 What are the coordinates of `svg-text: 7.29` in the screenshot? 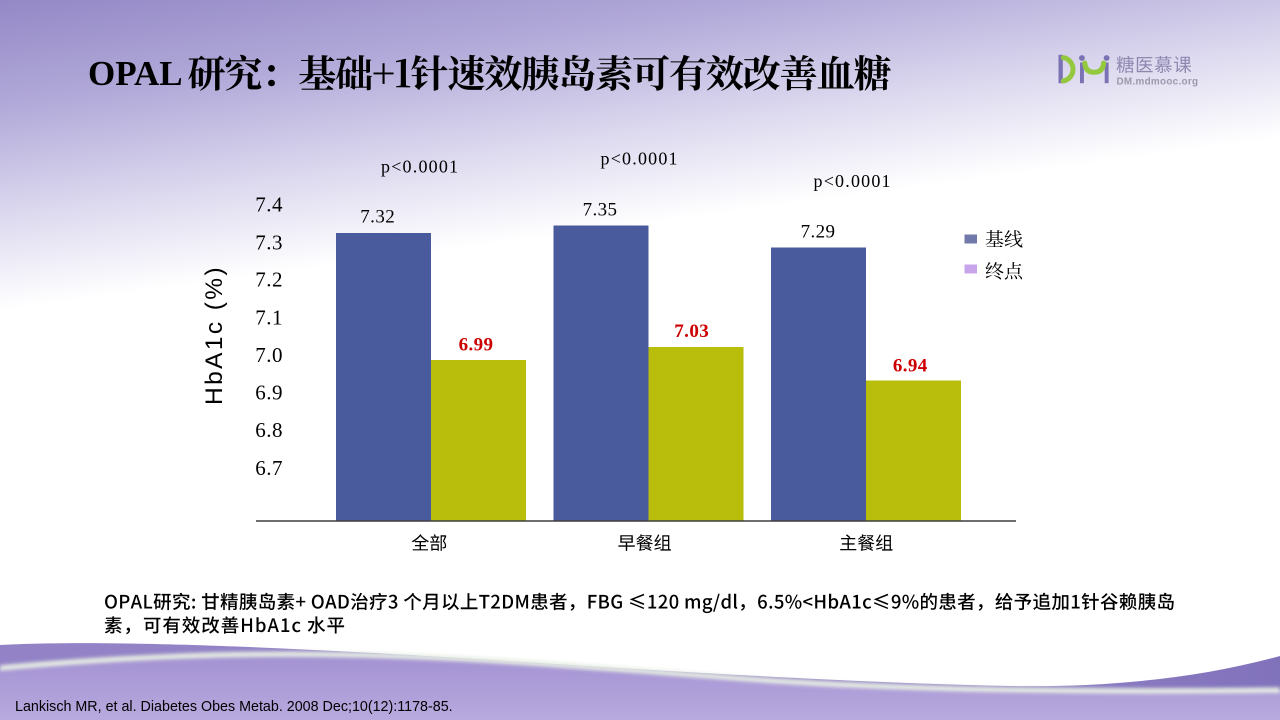 It's located at (818, 232).